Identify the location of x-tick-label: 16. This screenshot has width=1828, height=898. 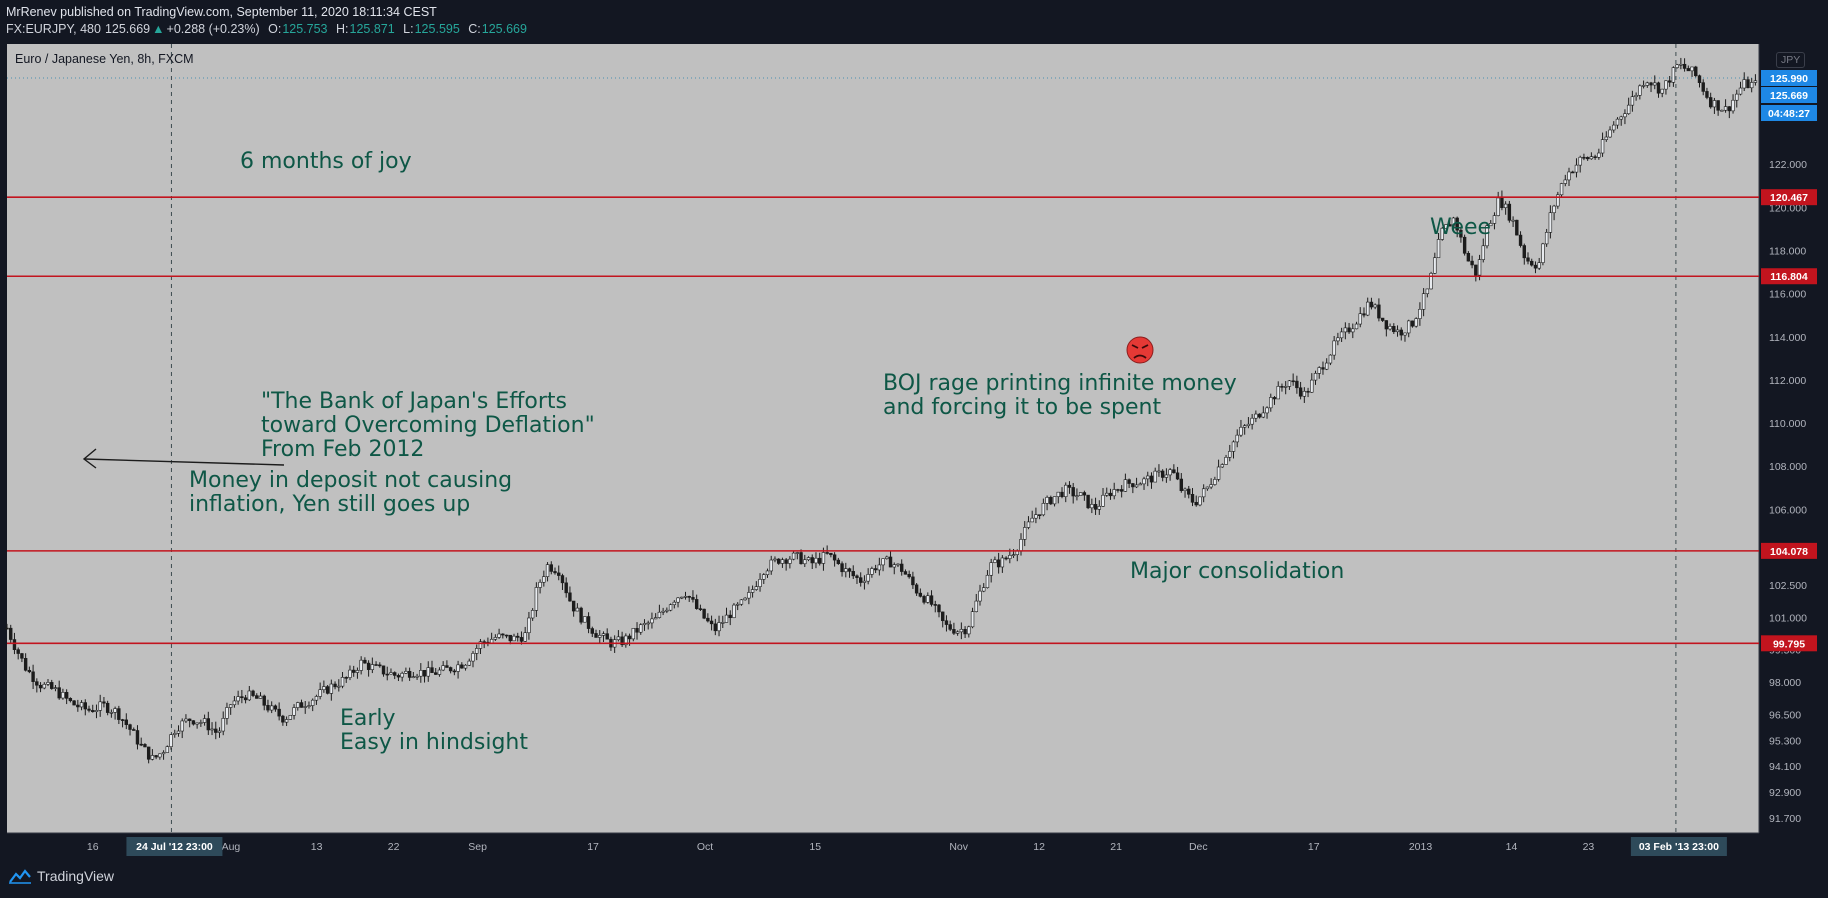
(93, 847).